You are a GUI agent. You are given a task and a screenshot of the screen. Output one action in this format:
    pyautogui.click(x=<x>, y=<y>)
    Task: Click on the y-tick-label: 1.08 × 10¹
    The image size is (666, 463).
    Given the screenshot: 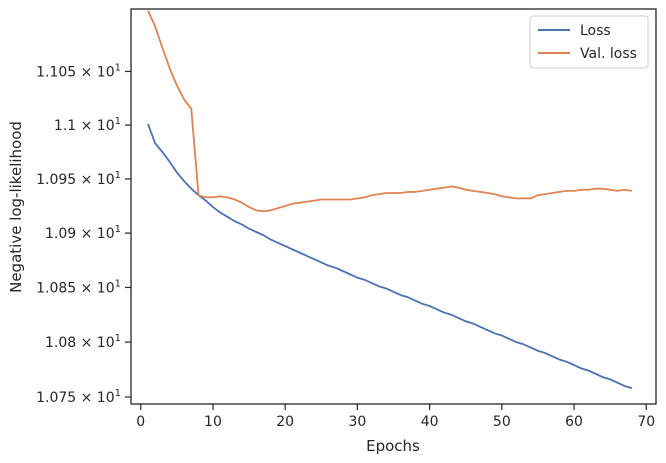 What is the action you would take?
    pyautogui.click(x=83, y=342)
    